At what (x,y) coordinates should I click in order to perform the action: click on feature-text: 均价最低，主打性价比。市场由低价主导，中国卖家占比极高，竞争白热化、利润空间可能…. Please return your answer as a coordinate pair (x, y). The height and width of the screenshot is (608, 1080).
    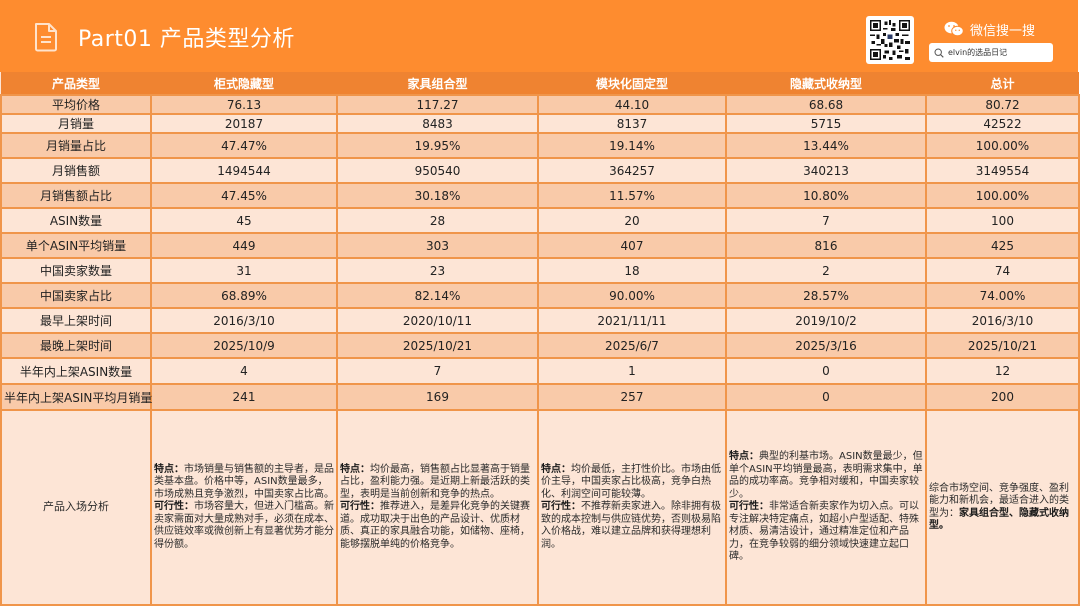
    Looking at the image, I should click on (631, 481).